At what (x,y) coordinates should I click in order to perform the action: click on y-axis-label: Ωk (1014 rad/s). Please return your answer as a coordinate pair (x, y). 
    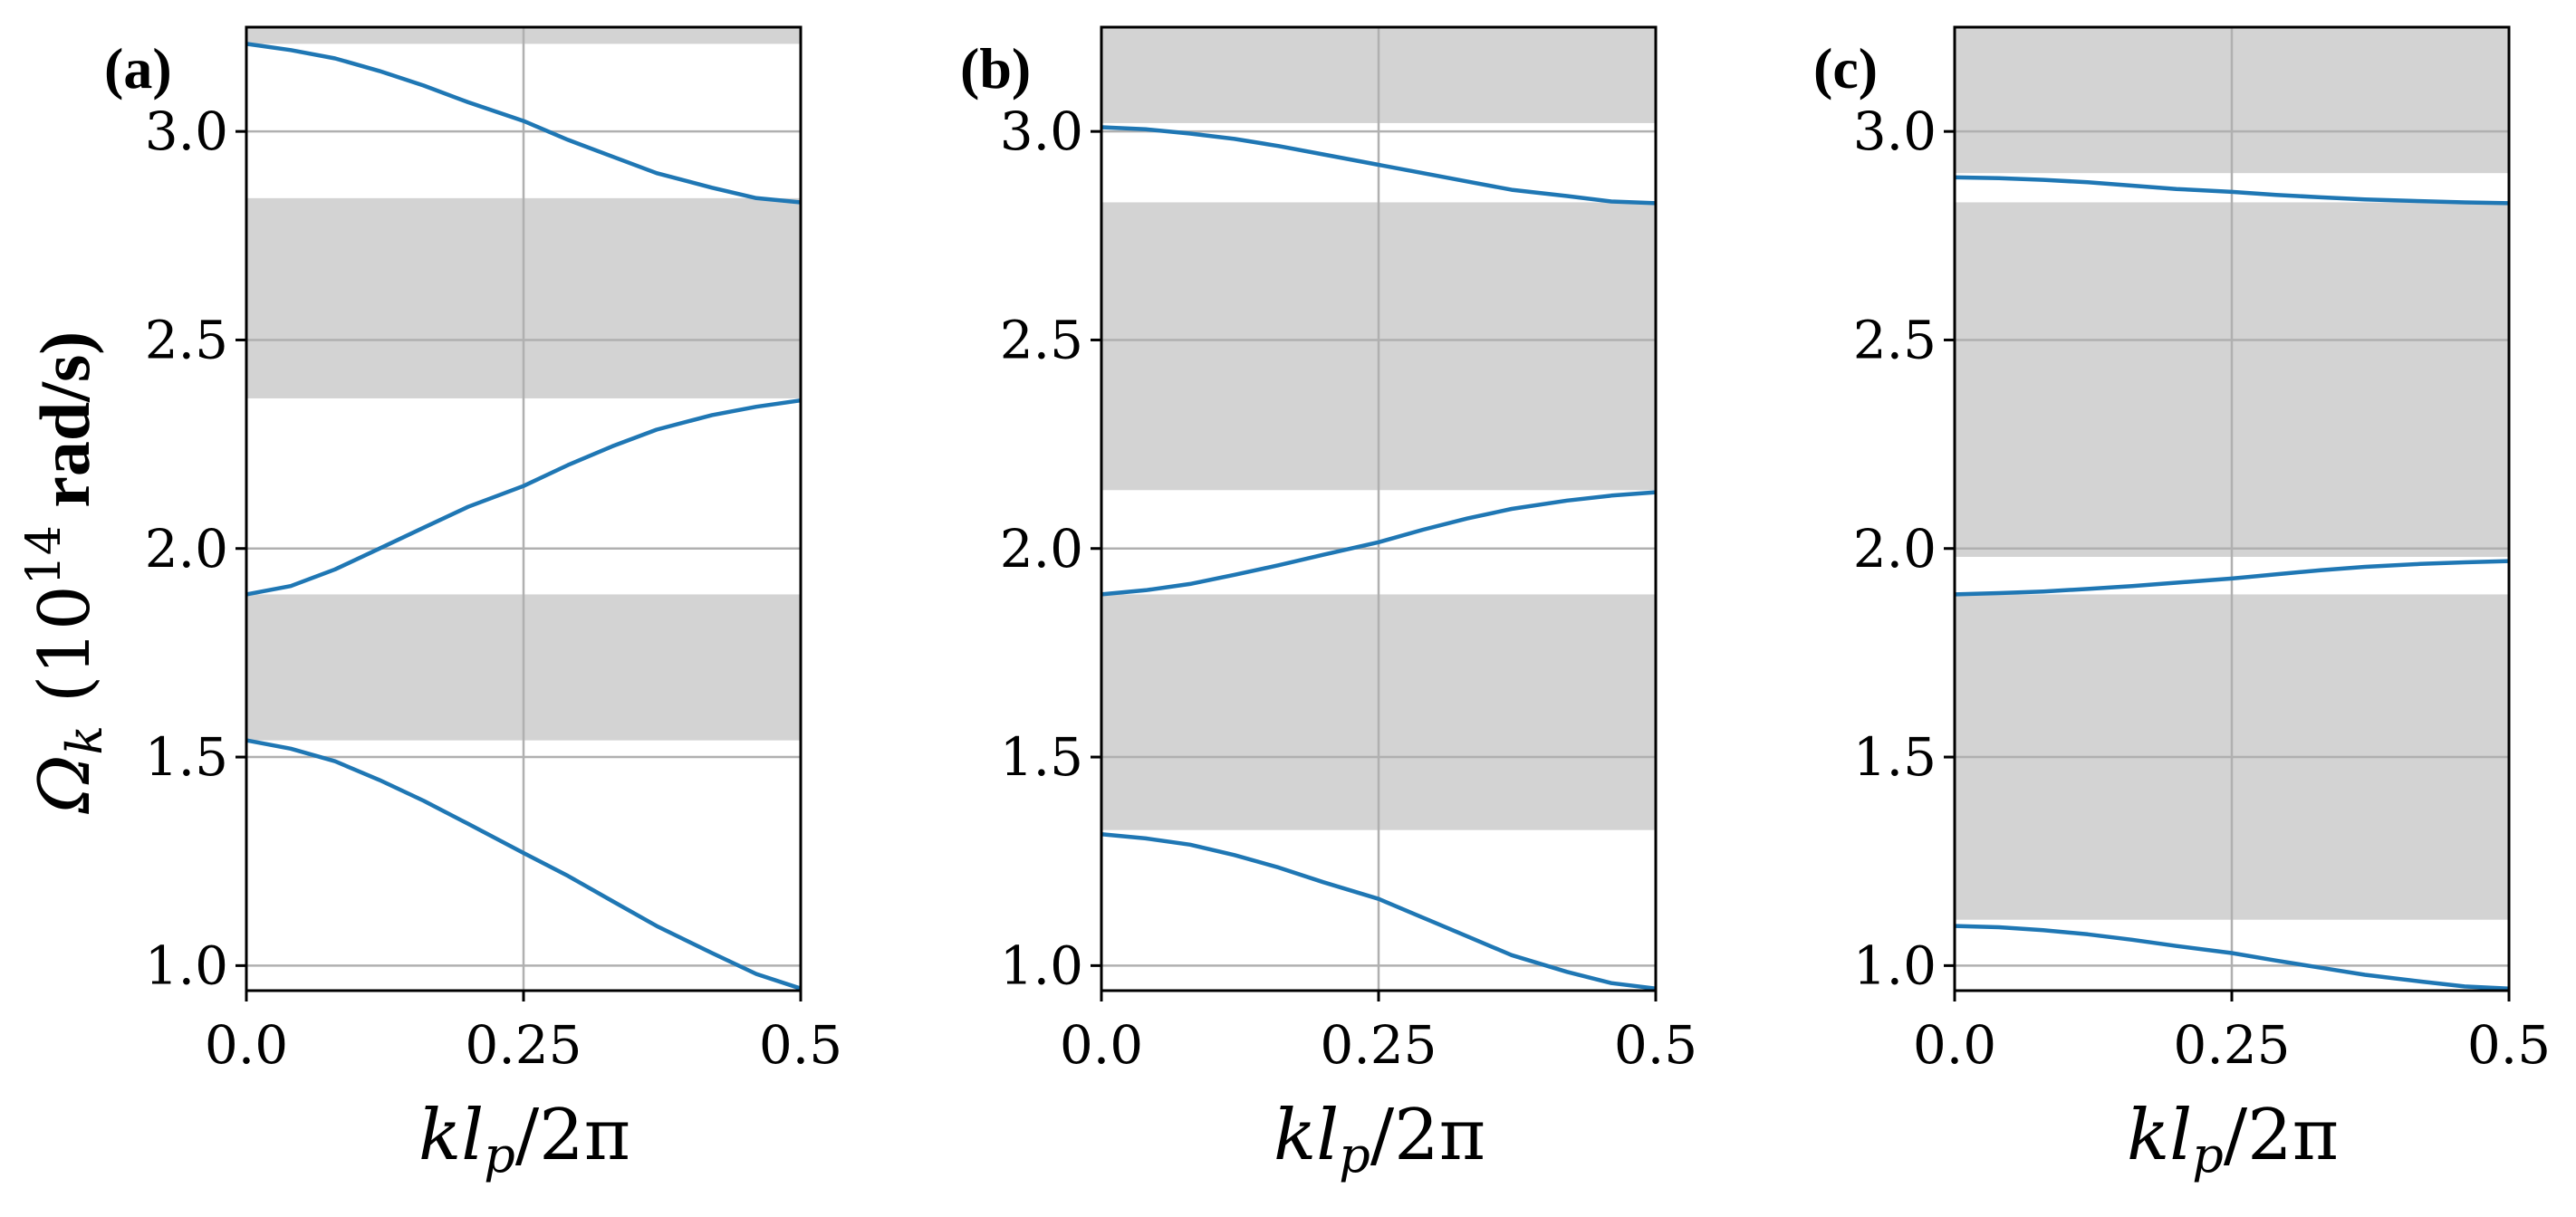
    Looking at the image, I should click on (65, 573).